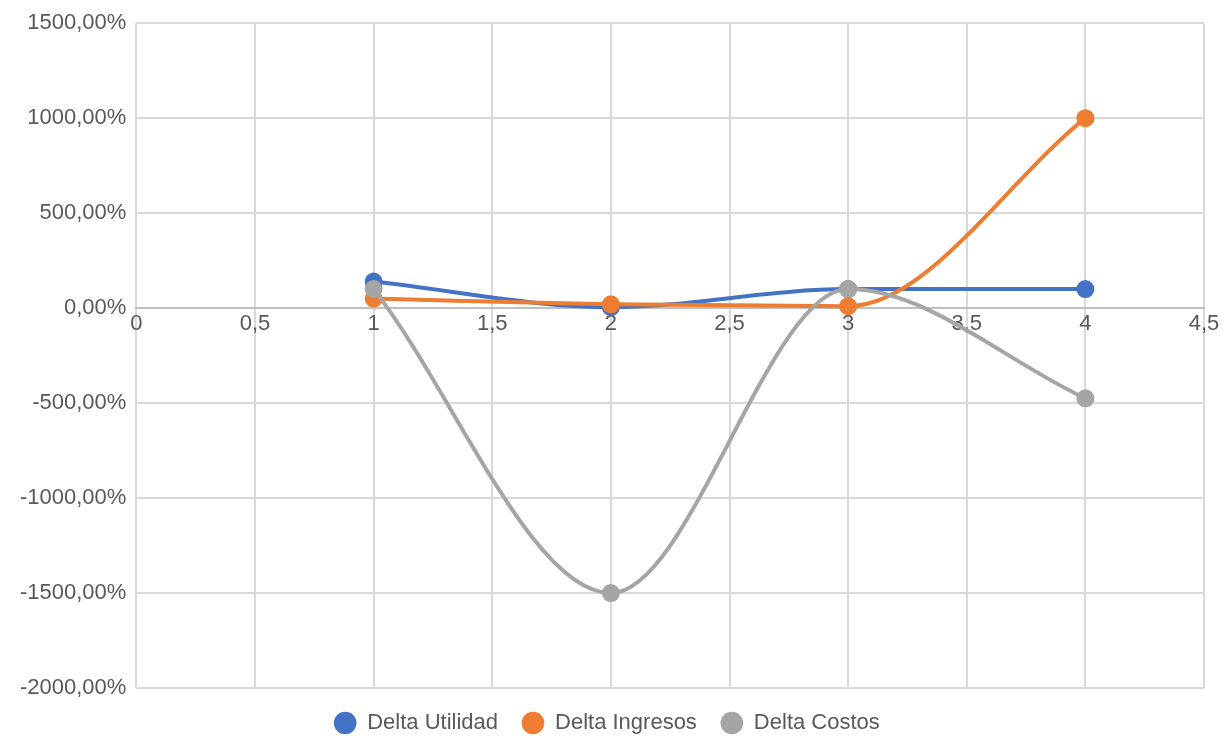 The height and width of the screenshot is (744, 1226). What do you see at coordinates (83, 212) in the screenshot?
I see `y-tick-label: 500,00%` at bounding box center [83, 212].